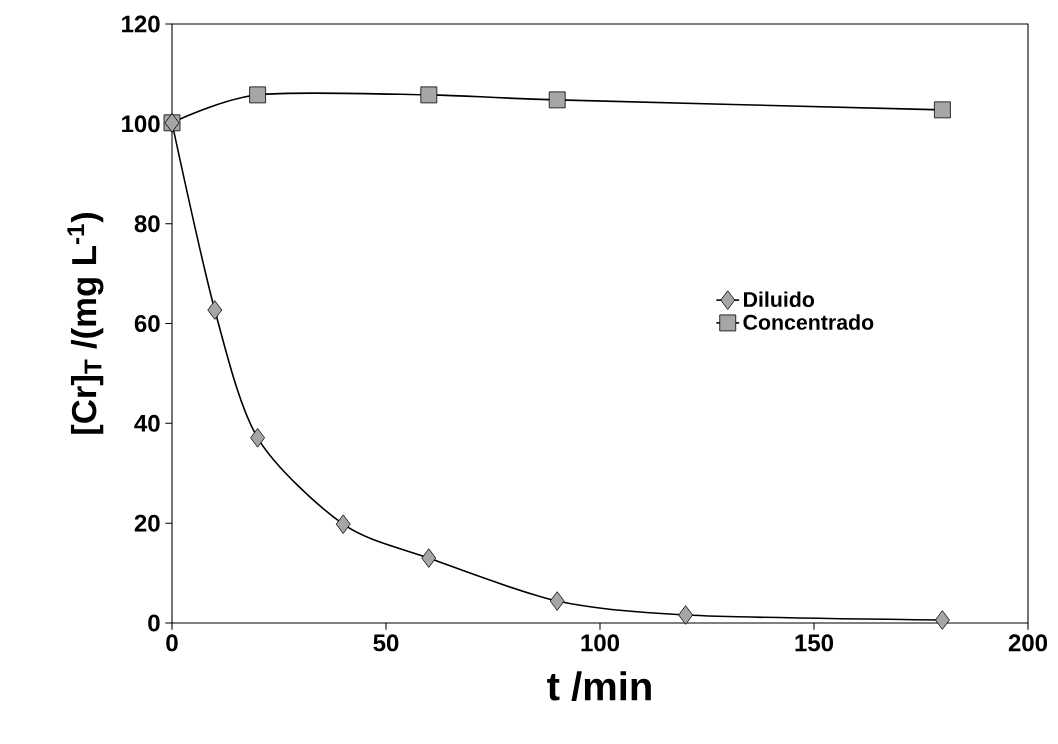  I want to click on legend-label: Concentrado, so click(808, 322).